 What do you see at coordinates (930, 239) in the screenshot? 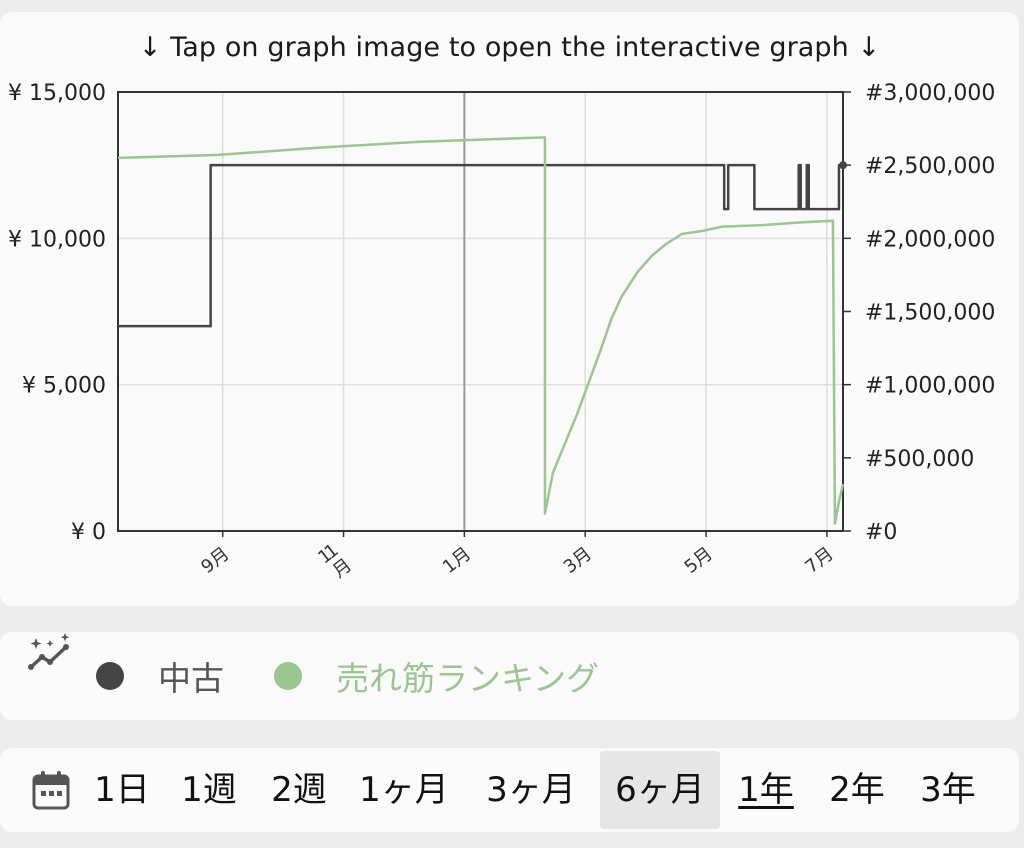
I see `y-right-tick-label: #2,000,000` at bounding box center [930, 239].